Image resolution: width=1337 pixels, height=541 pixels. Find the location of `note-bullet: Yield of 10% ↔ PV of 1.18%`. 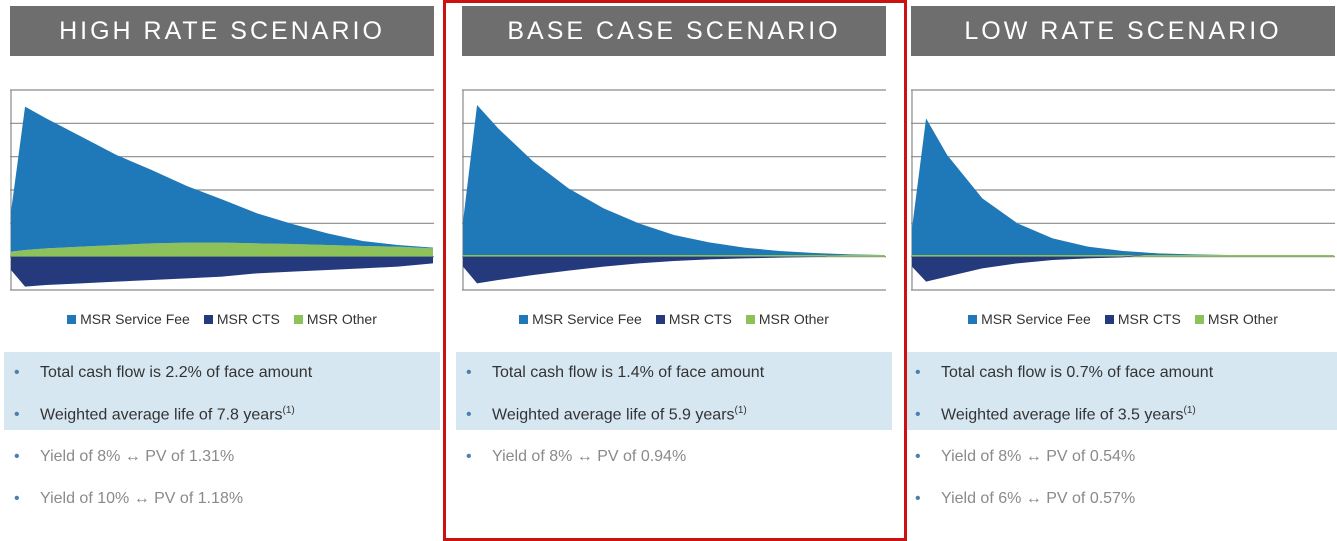

note-bullet: Yield of 10% ↔ PV of 1.18% is located at coordinates (222, 499).